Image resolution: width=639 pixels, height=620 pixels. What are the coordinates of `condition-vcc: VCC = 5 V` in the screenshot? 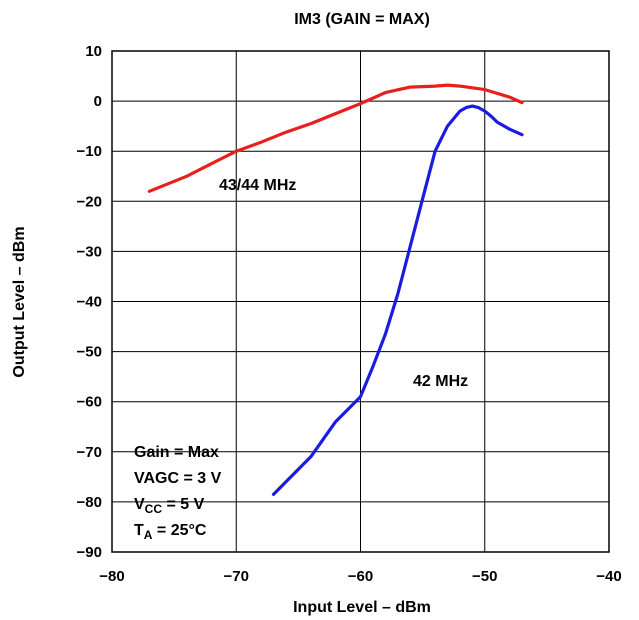 It's located at (169, 506).